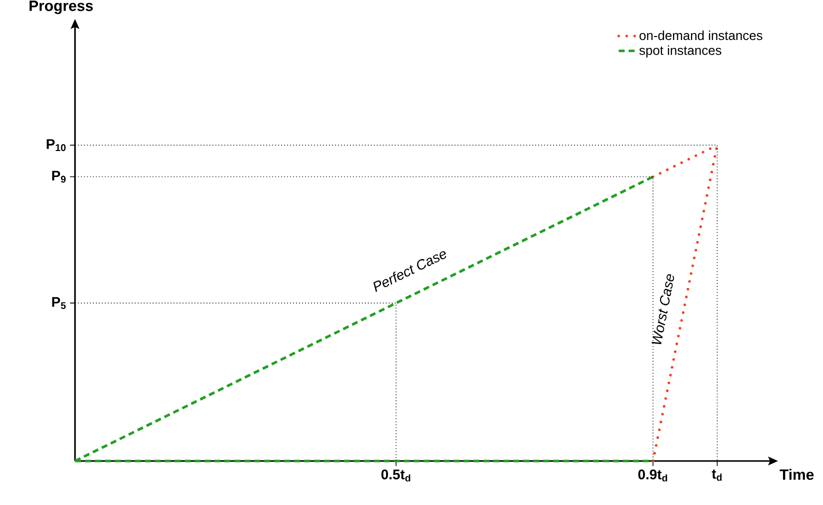 The image size is (823, 505). What do you see at coordinates (653, 475) in the screenshot?
I see `x-tick-label: 0.9t$_{d}$` at bounding box center [653, 475].